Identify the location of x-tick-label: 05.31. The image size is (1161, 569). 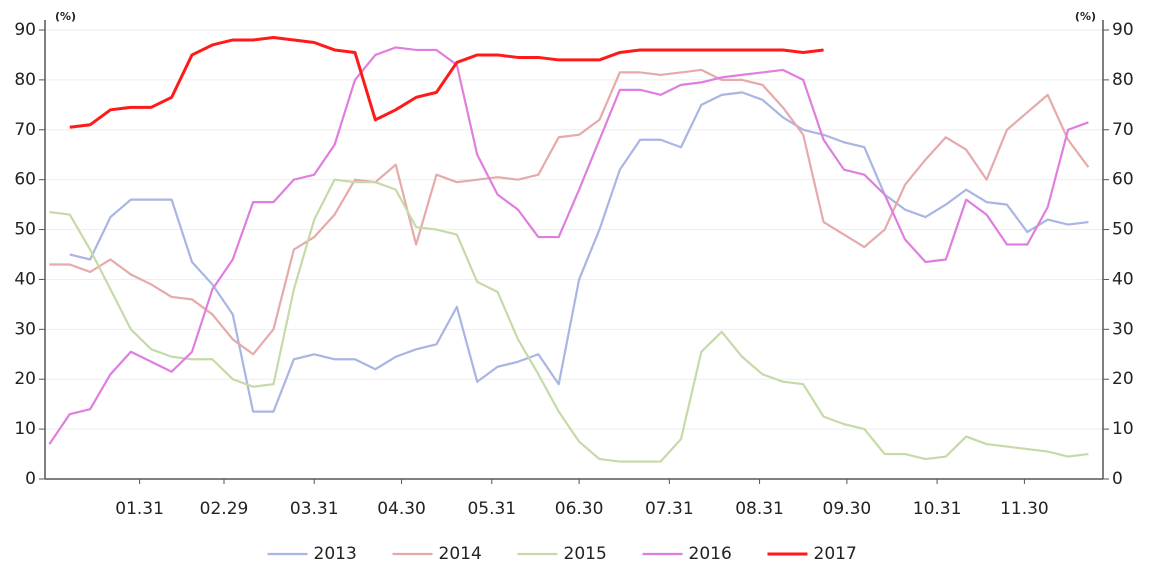
(491, 509).